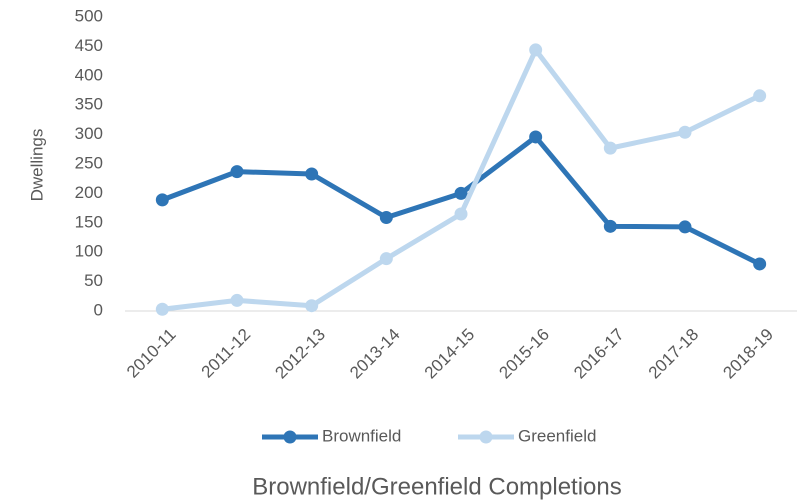 This screenshot has width=808, height=503. Describe the element at coordinates (599, 354) in the screenshot. I see `x-tick-label: 2016-17` at that location.